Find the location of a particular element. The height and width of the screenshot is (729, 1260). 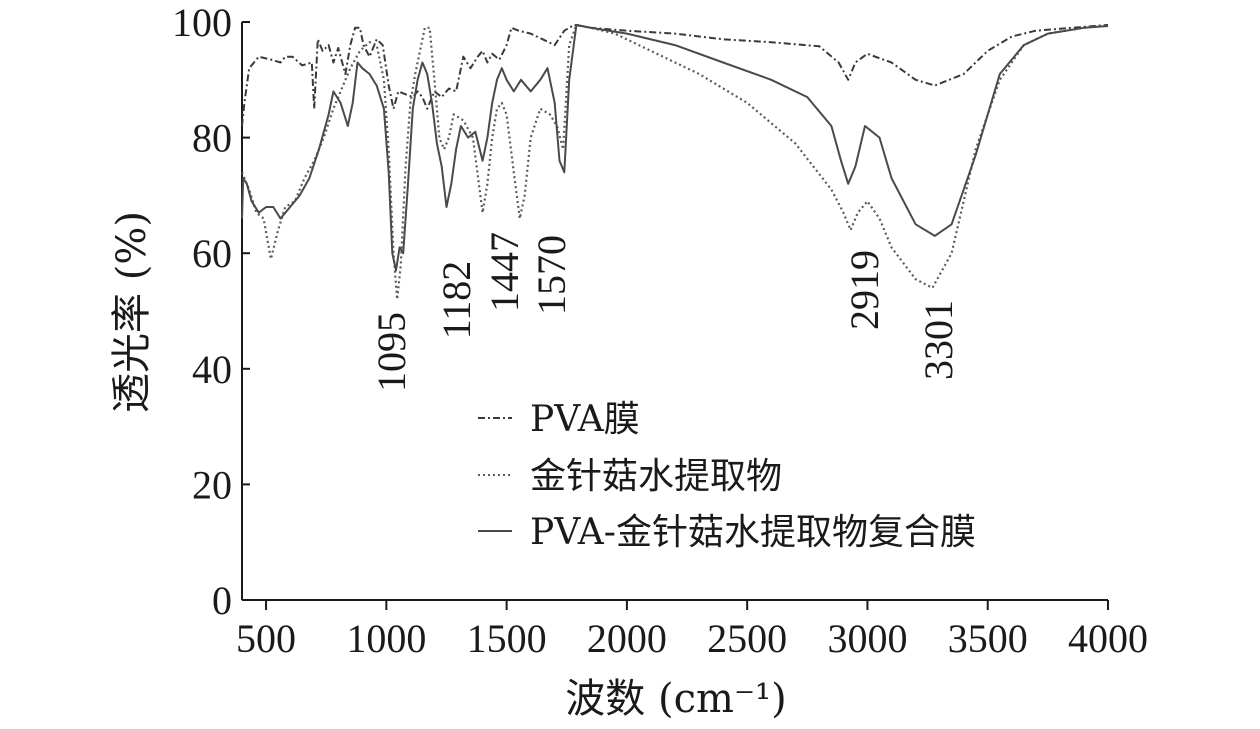

x-axis-title: 波数 (cm⁻¹) is located at coordinates (675, 699).